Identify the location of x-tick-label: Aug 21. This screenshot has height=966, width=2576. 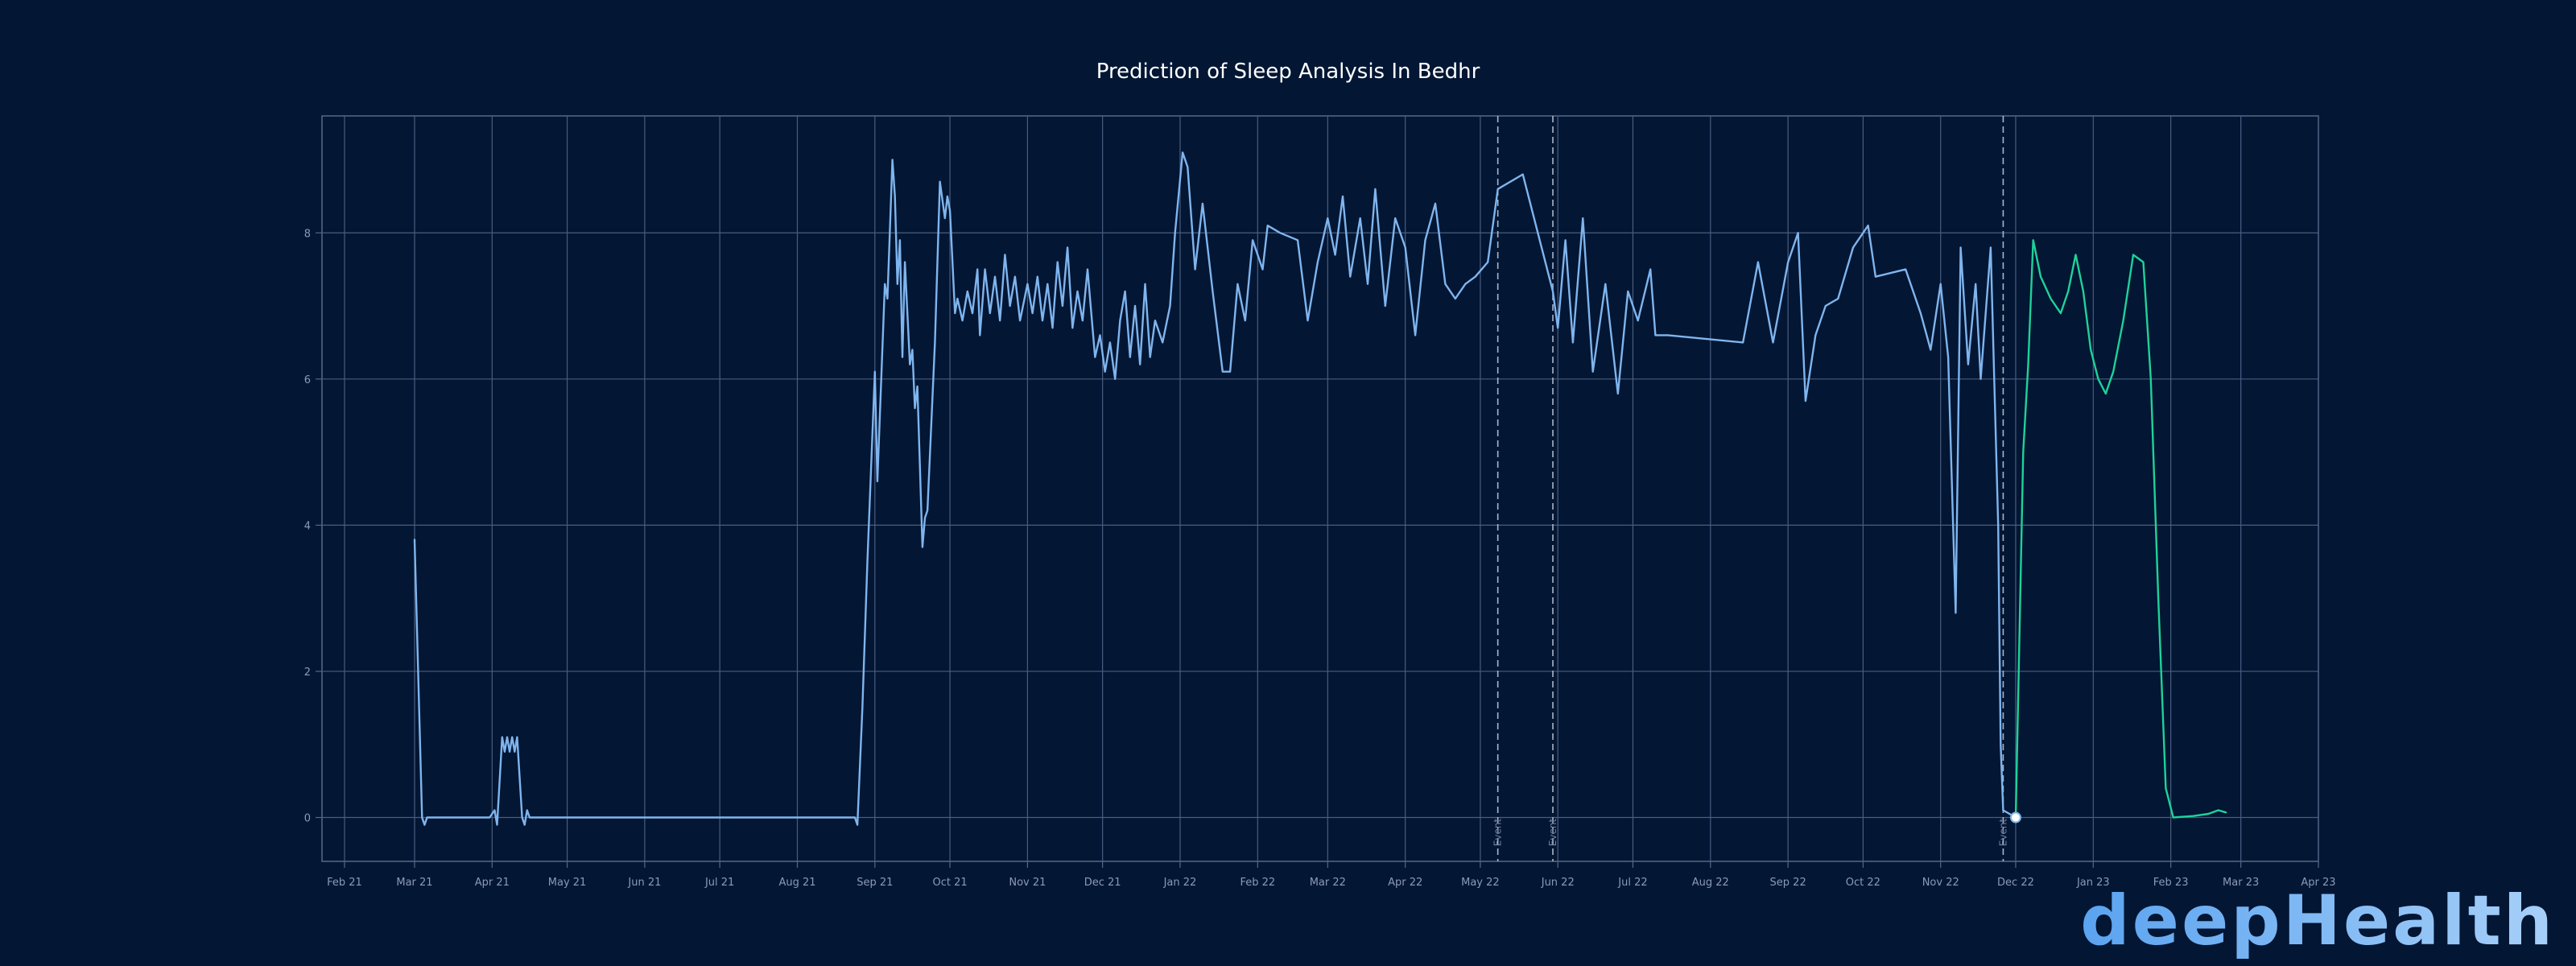
(796, 883).